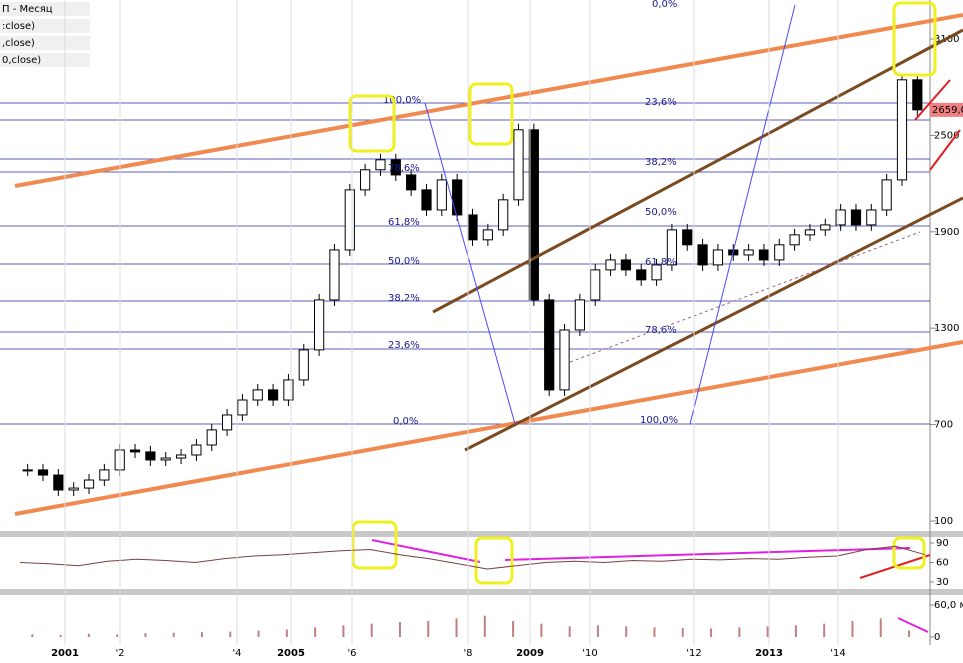  Describe the element at coordinates (530, 653) in the screenshot. I see `x-tick-label: 2009` at that location.